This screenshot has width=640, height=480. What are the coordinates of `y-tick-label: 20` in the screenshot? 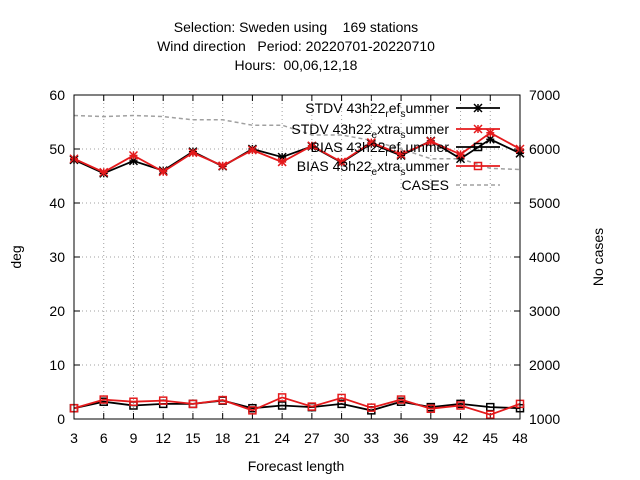 It's located at (57, 311).